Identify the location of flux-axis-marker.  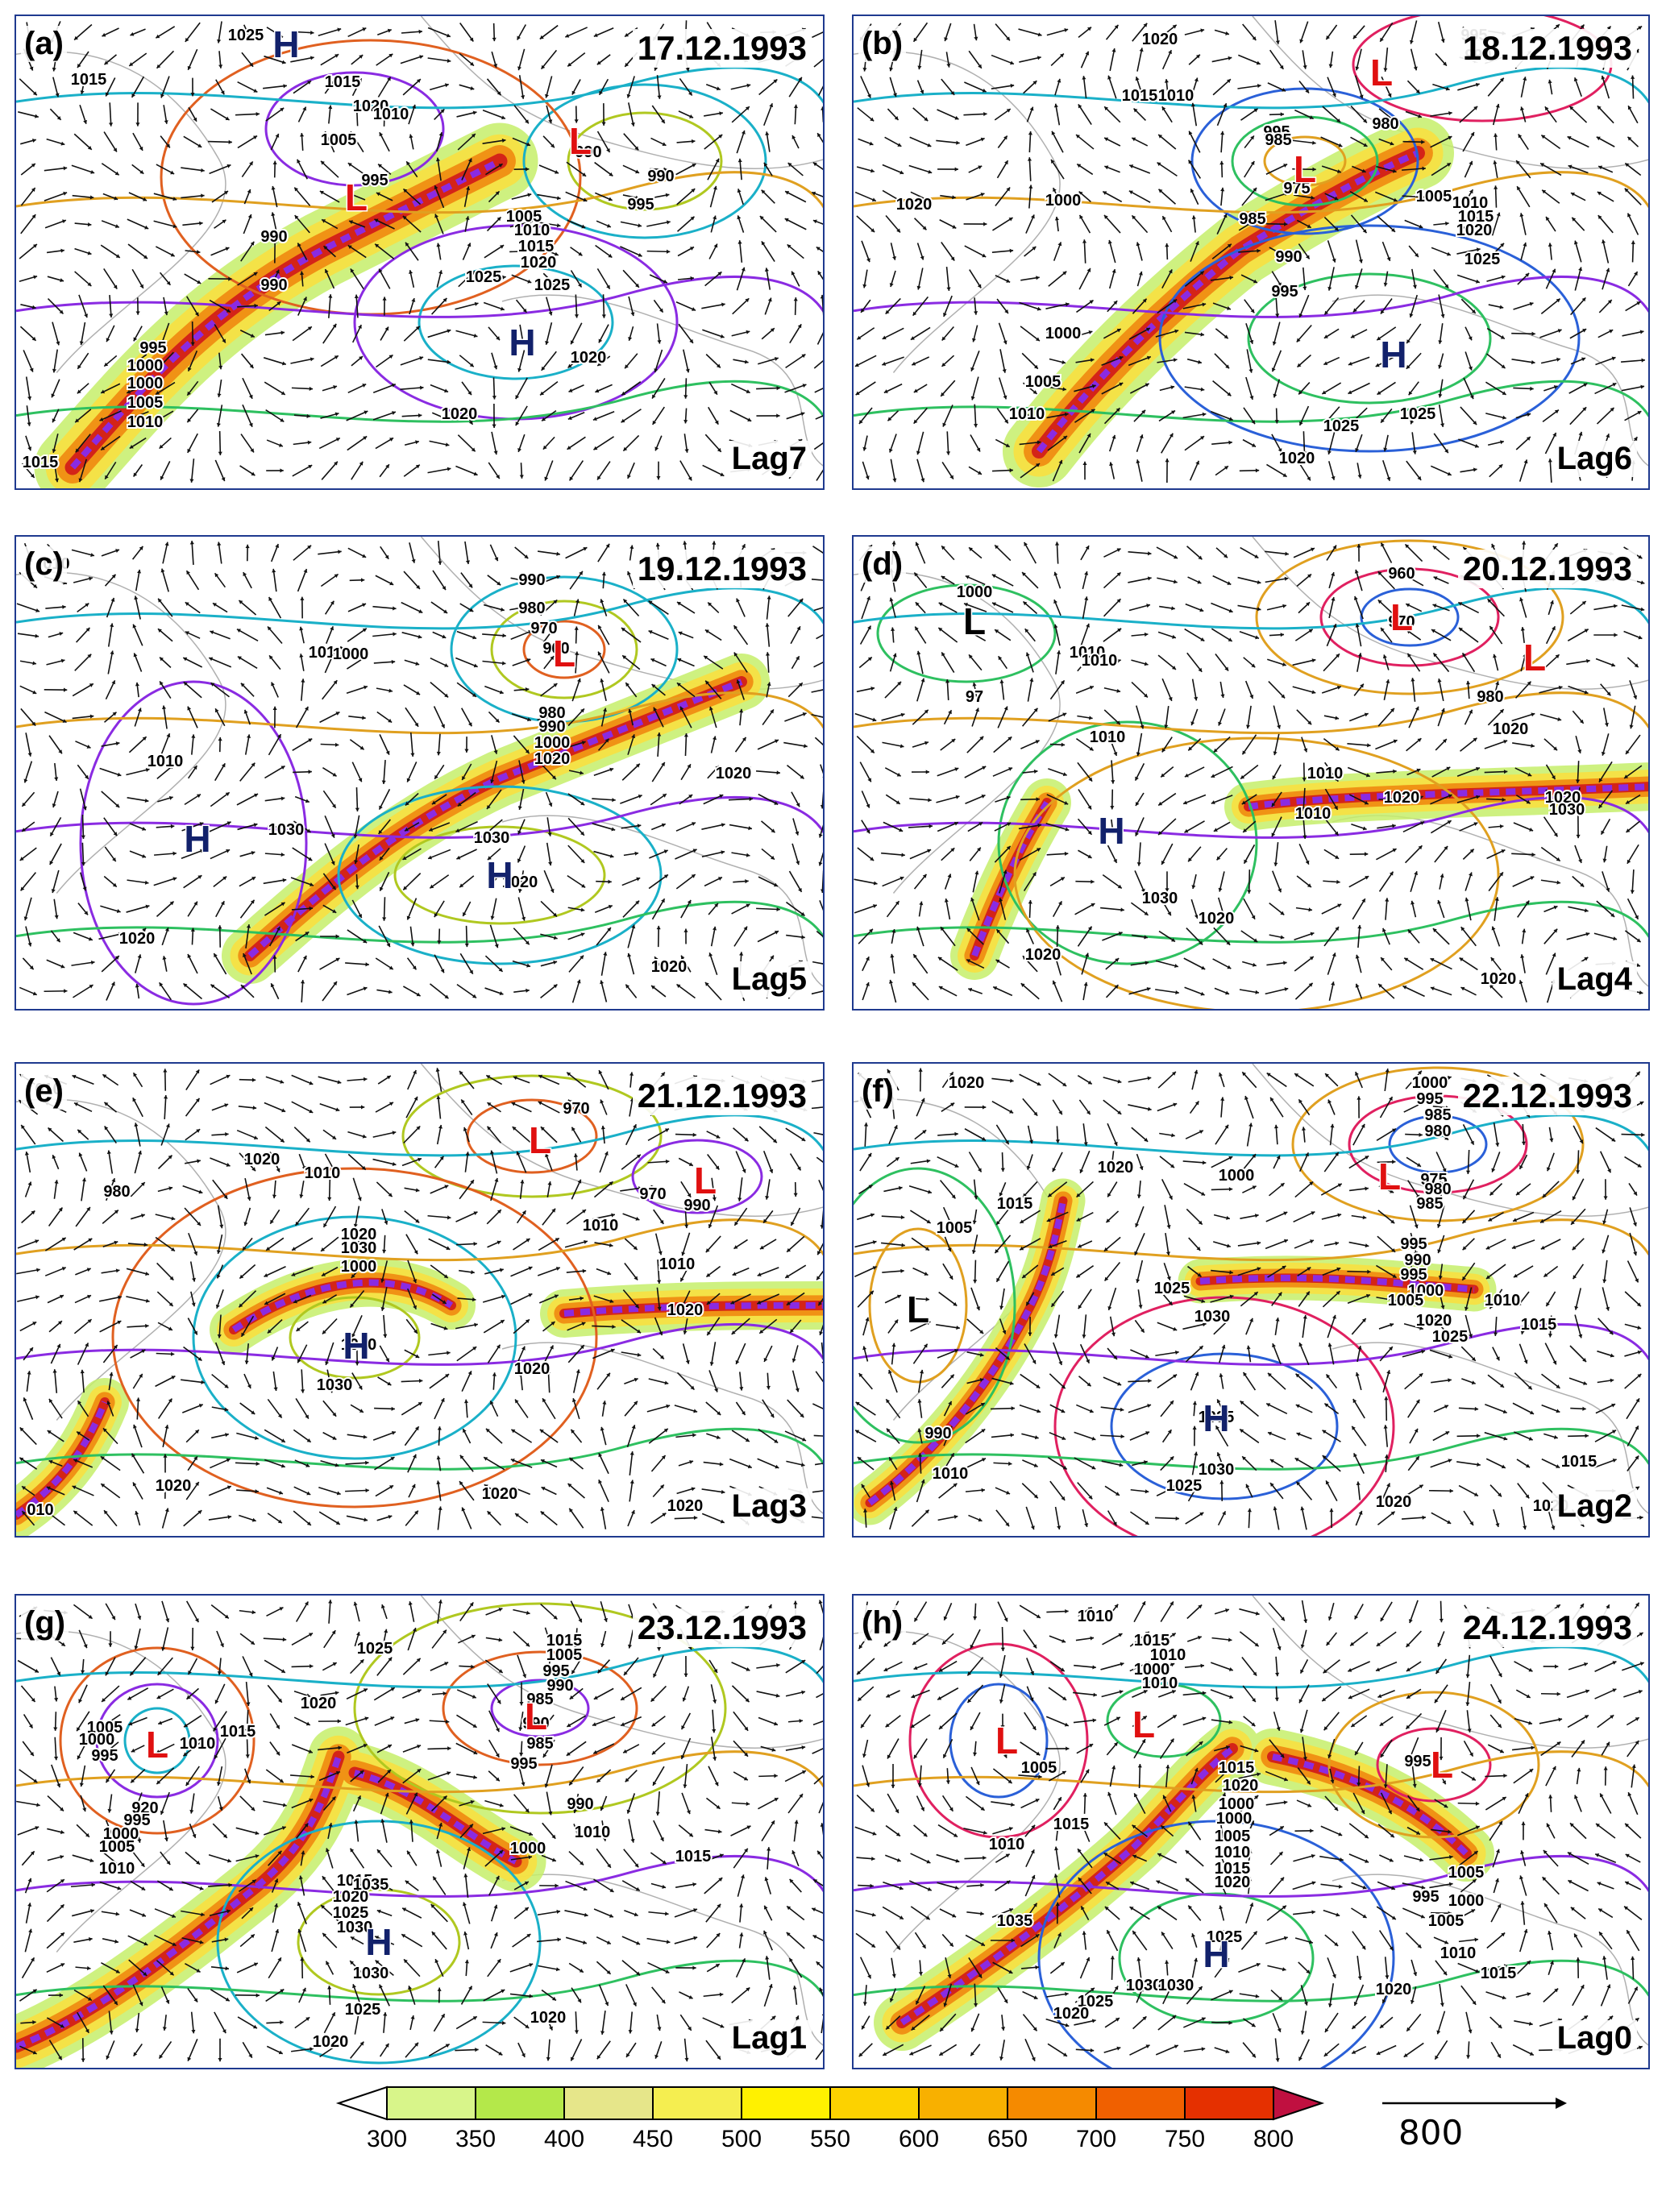
(1227, 302).